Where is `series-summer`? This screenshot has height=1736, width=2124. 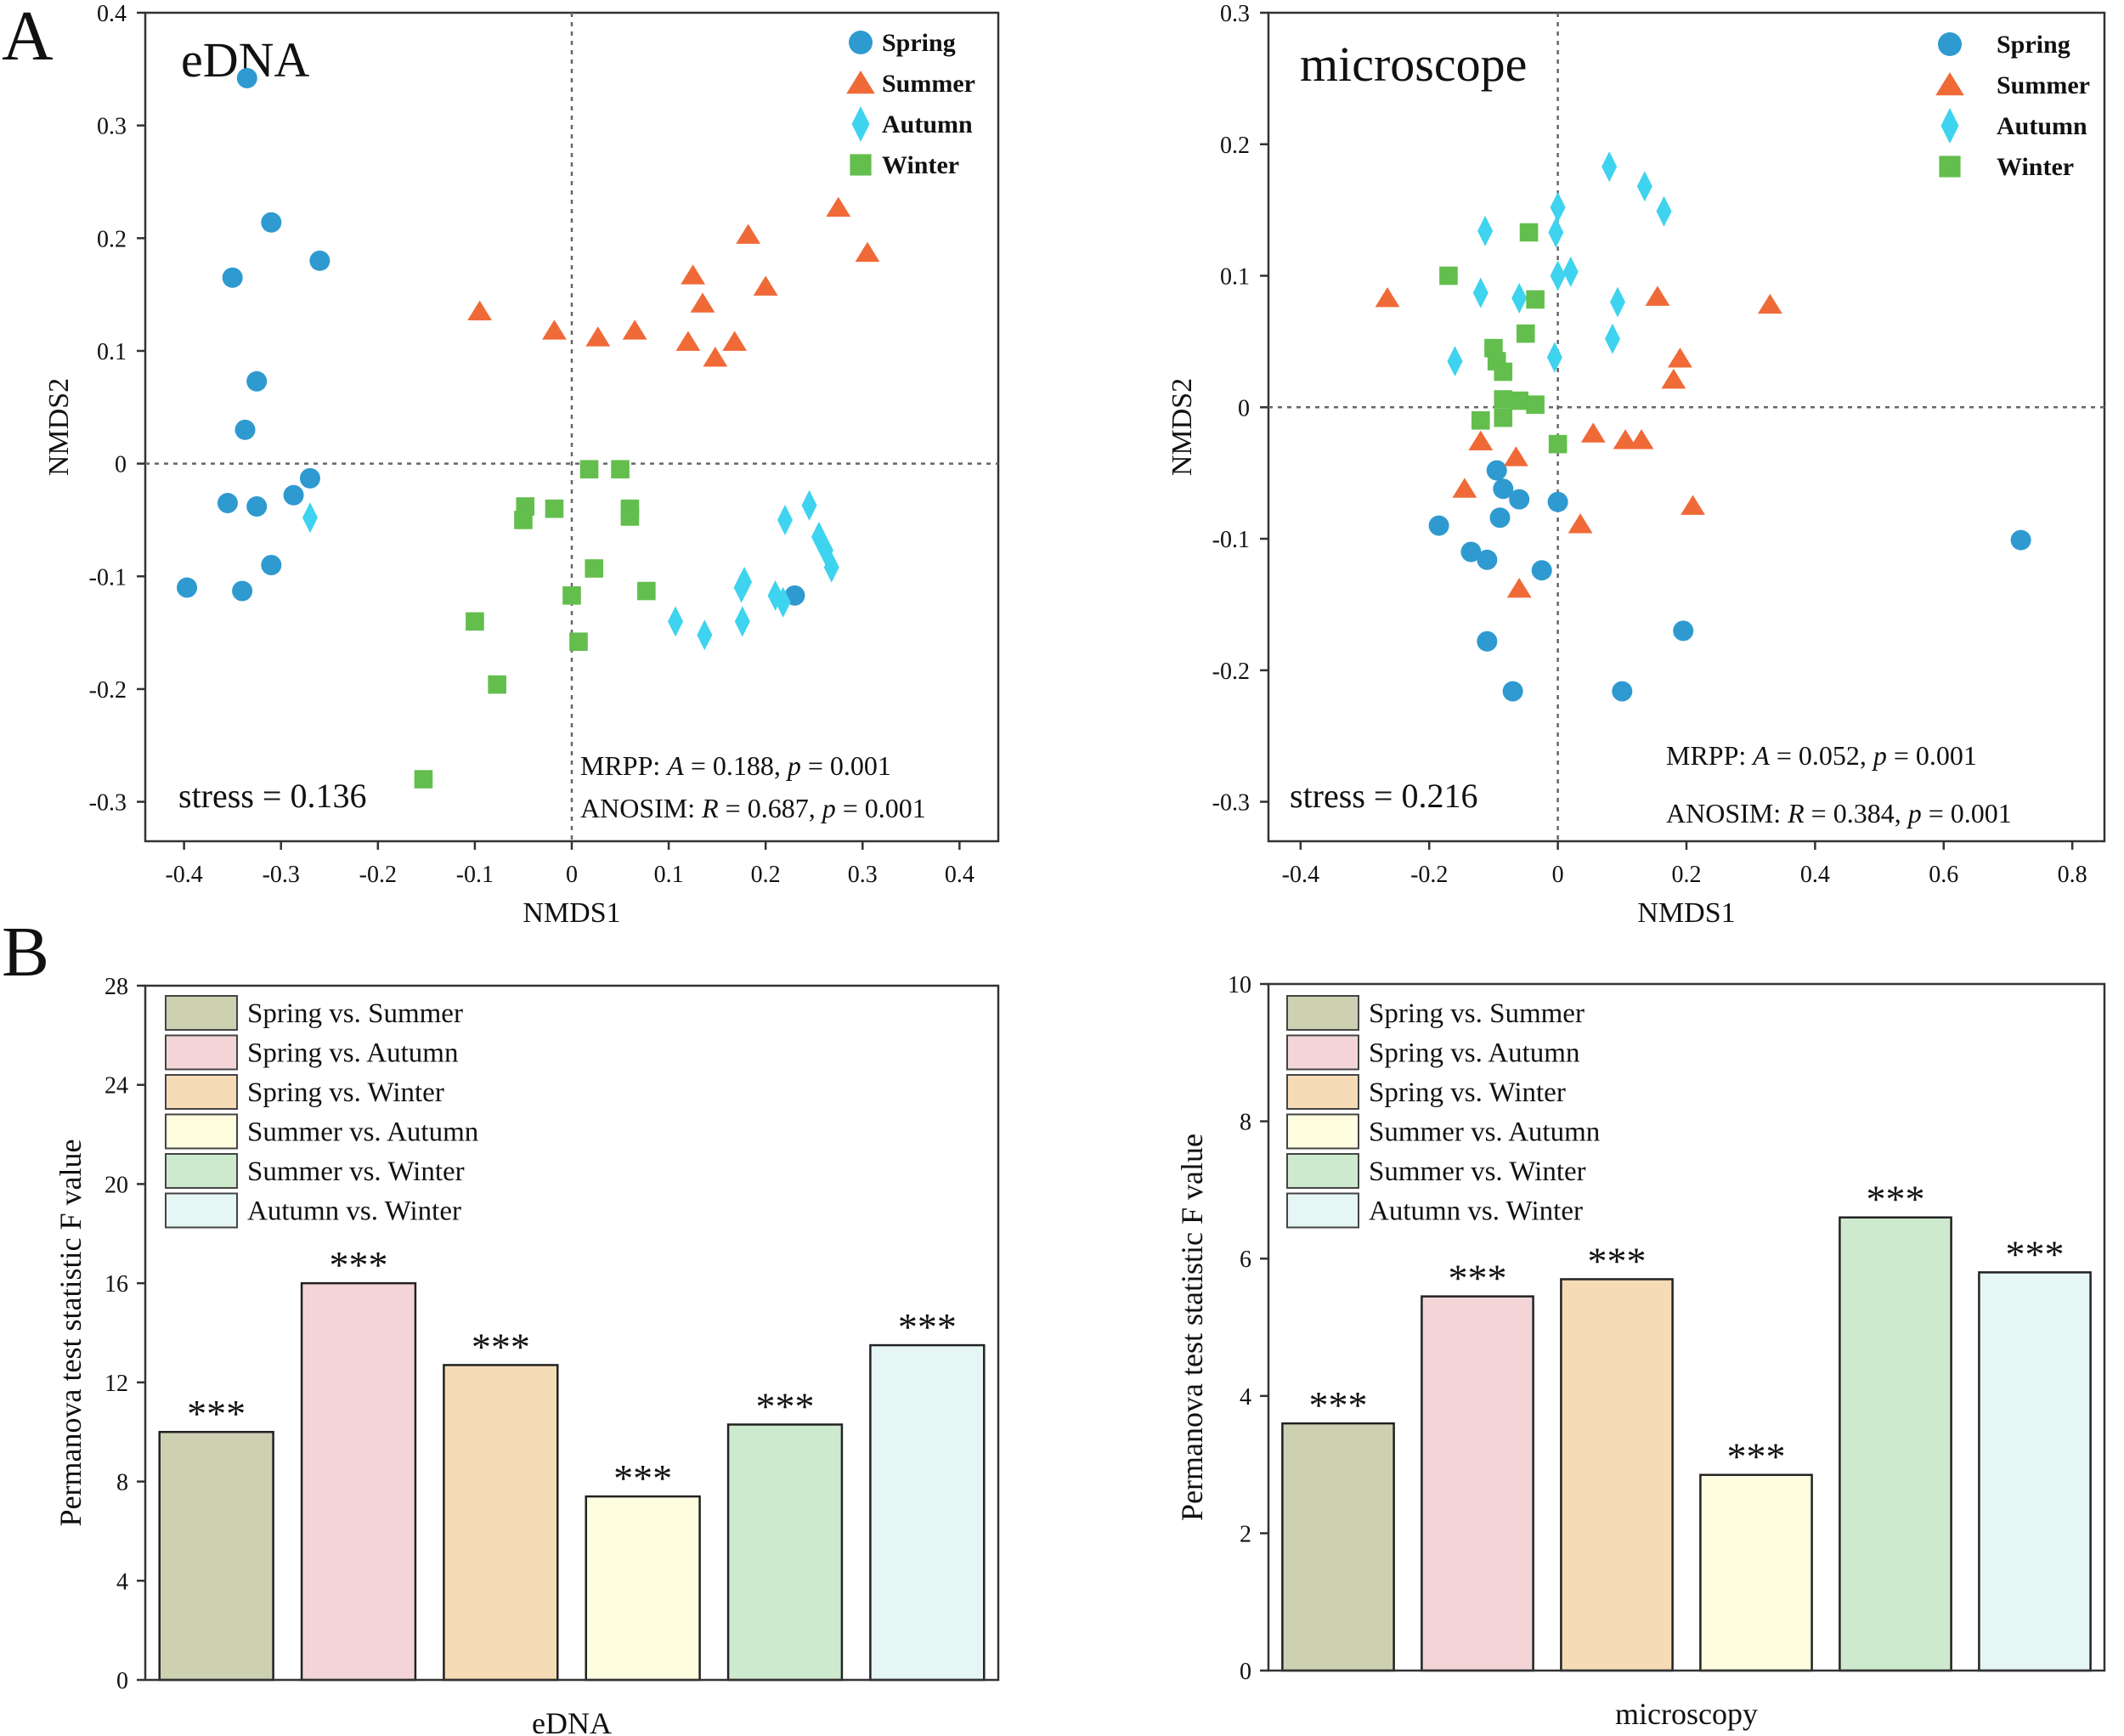
series-summer is located at coordinates (674, 282).